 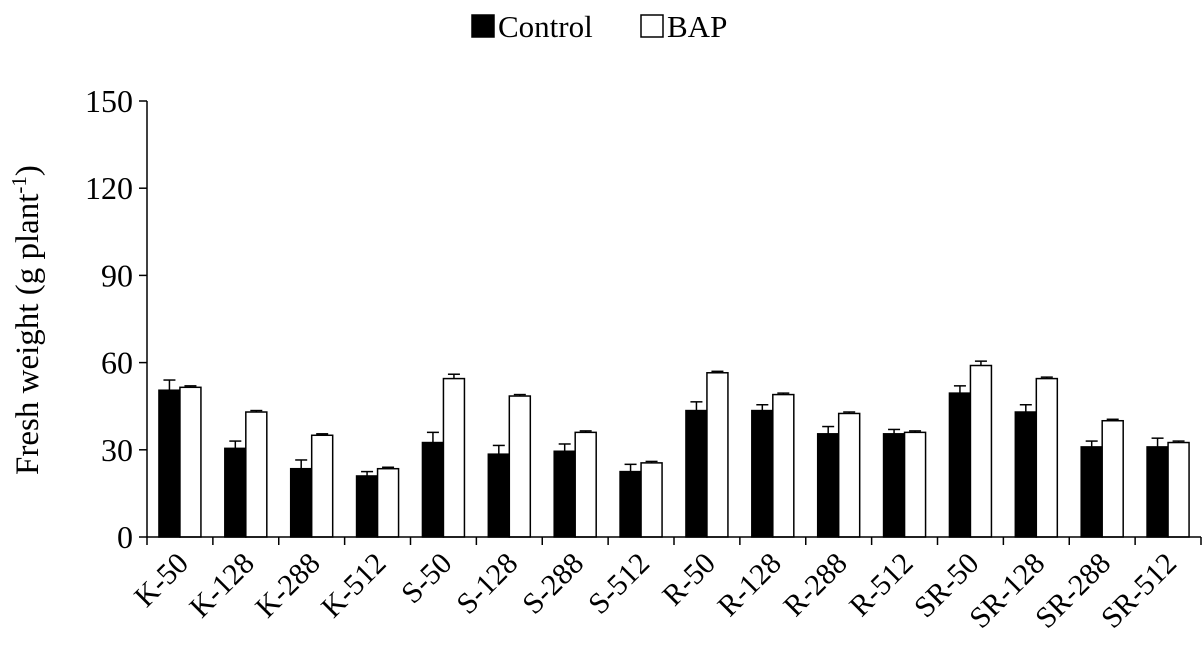 What do you see at coordinates (1139, 591) in the screenshot?
I see `x-tick-label: SR-512` at bounding box center [1139, 591].